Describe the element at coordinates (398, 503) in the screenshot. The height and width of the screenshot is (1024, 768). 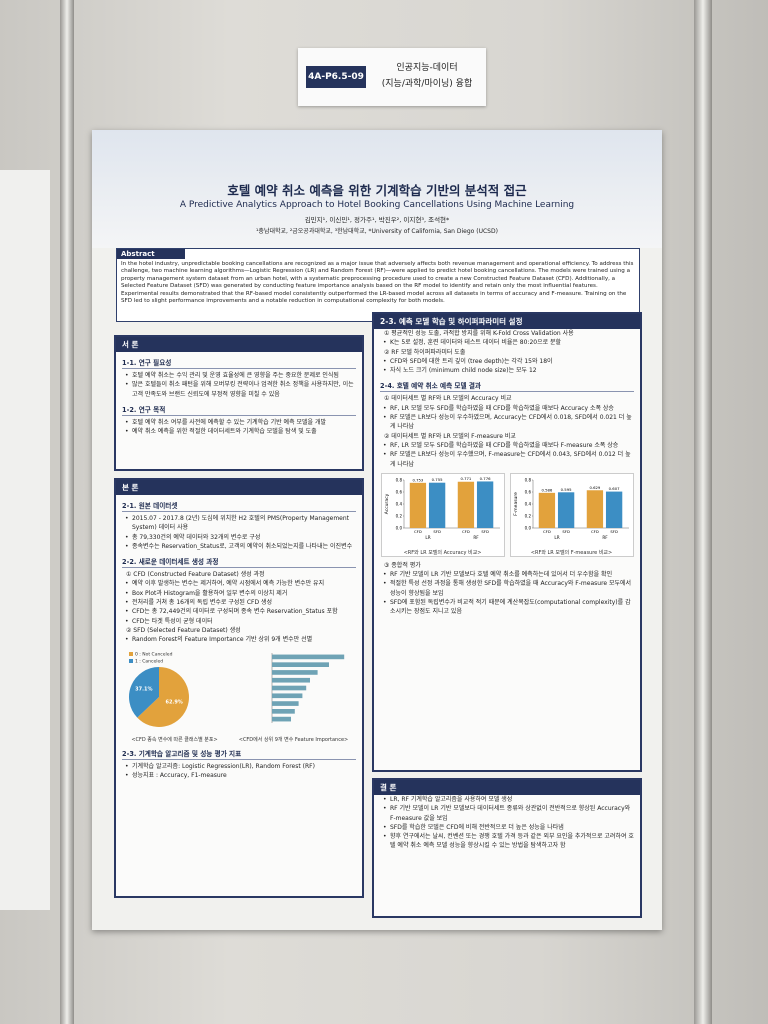
I see `y-tick-label: 0.4` at that location.